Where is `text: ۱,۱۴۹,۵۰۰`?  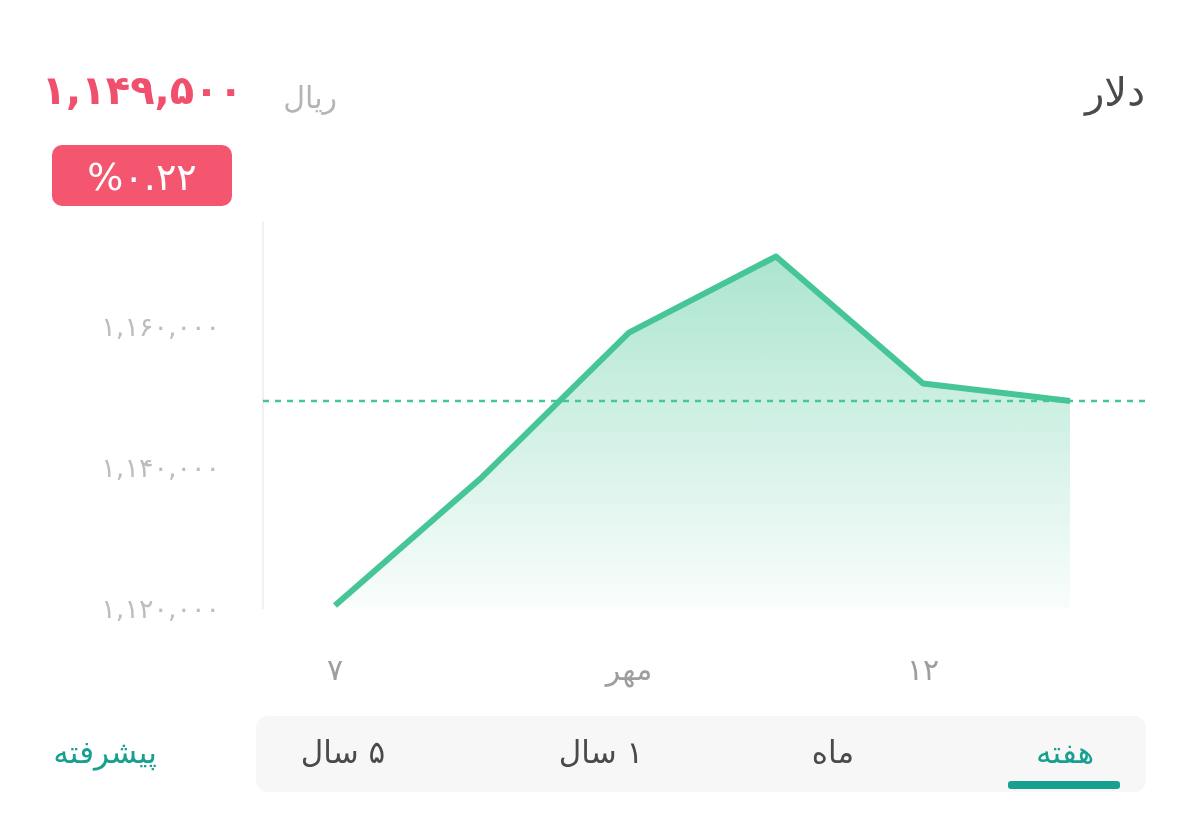 text: ۱,۱۴۹,۵۰۰ is located at coordinates (142, 90).